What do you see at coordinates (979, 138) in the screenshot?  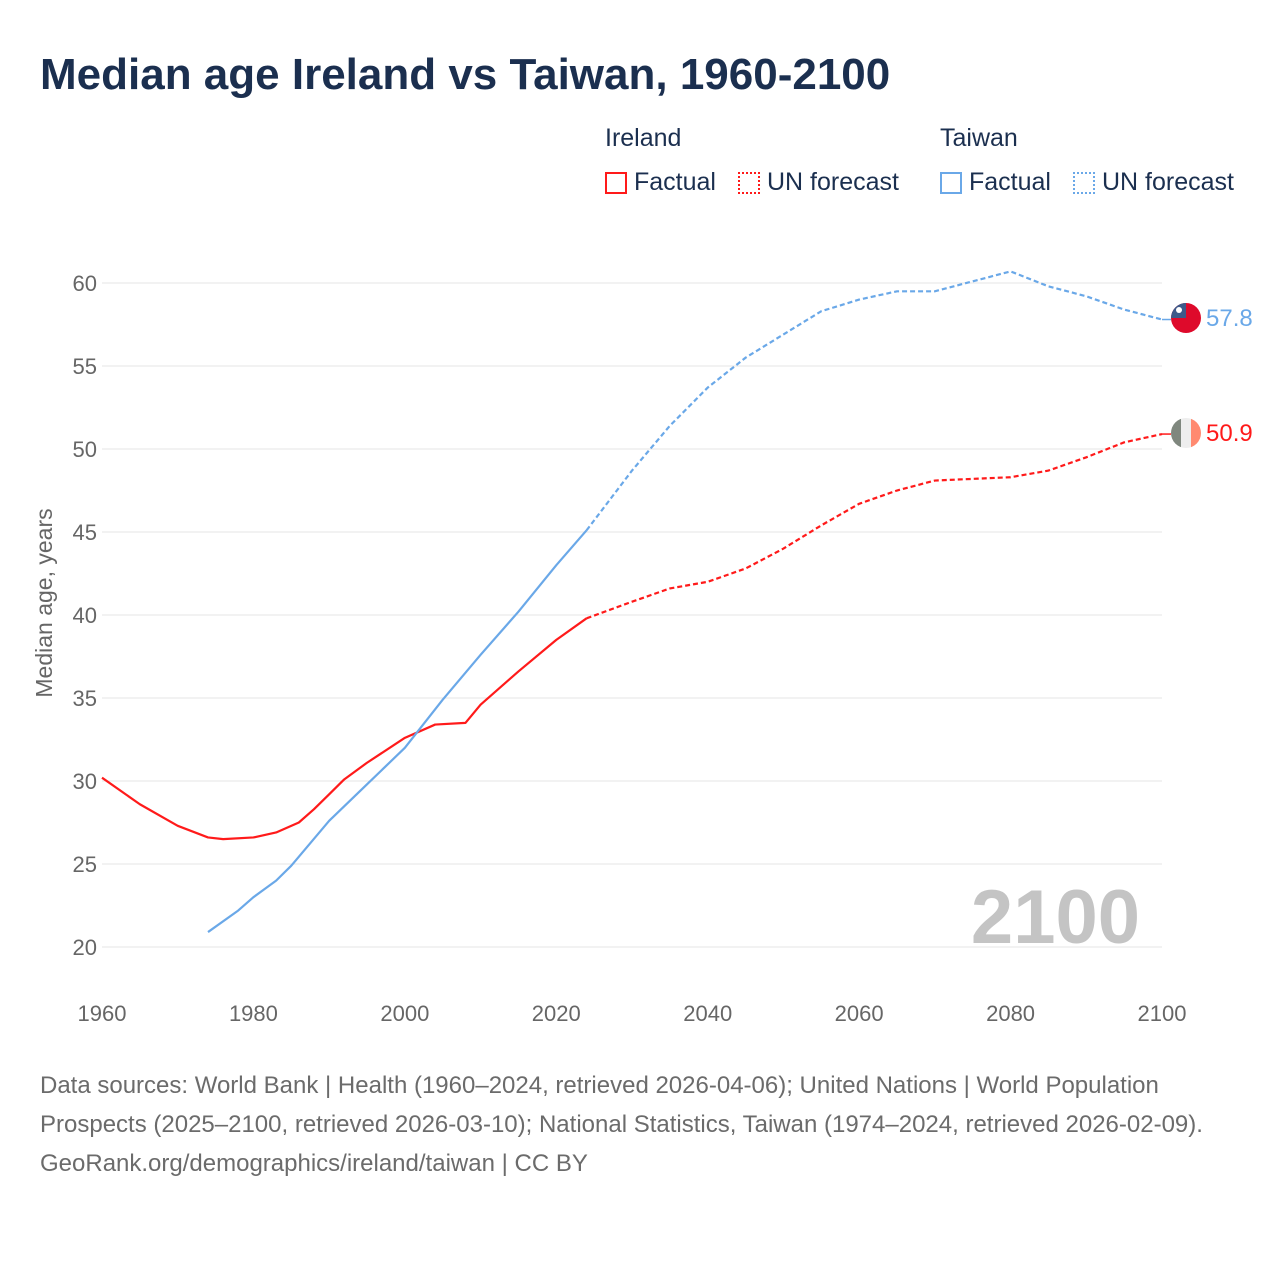 I see `legend-group-taiwan: Taiwan` at bounding box center [979, 138].